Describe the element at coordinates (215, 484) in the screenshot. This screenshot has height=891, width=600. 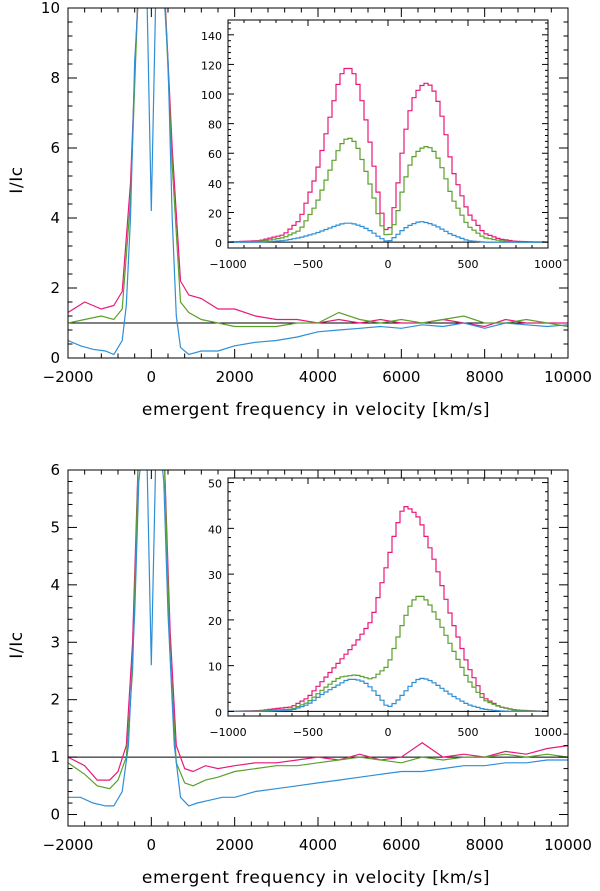
I see `y-tick-label: 50` at that location.